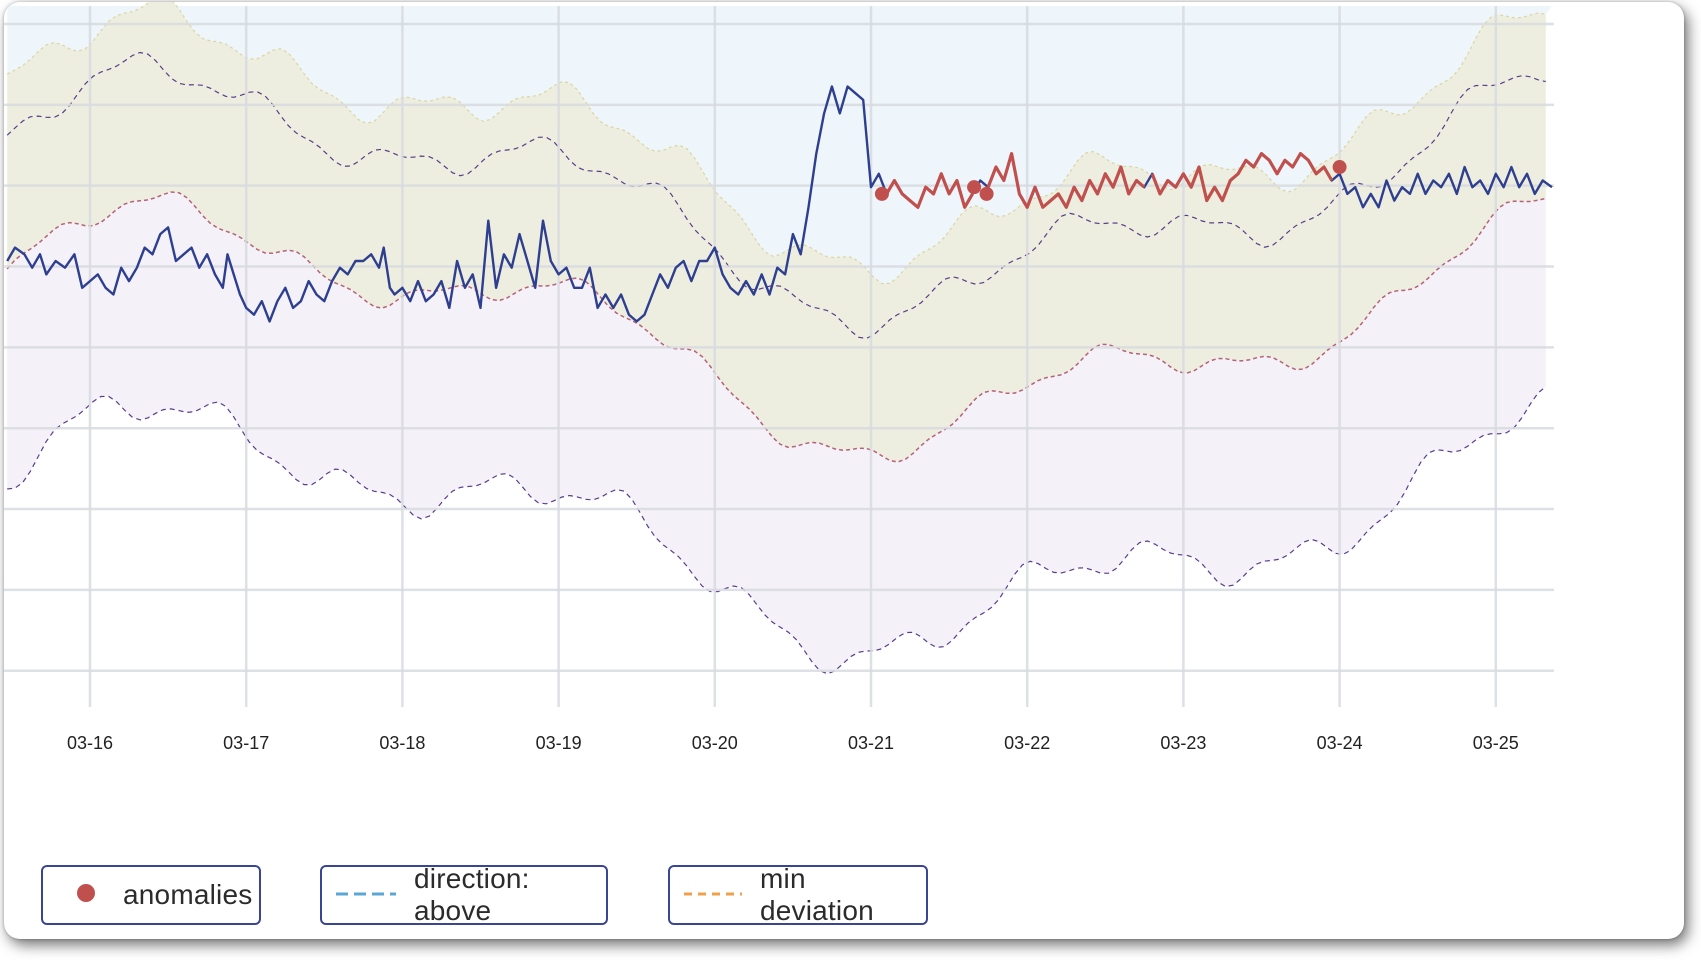 The width and height of the screenshot is (1701, 960). I want to click on legend-label: anomalies, so click(188, 894).